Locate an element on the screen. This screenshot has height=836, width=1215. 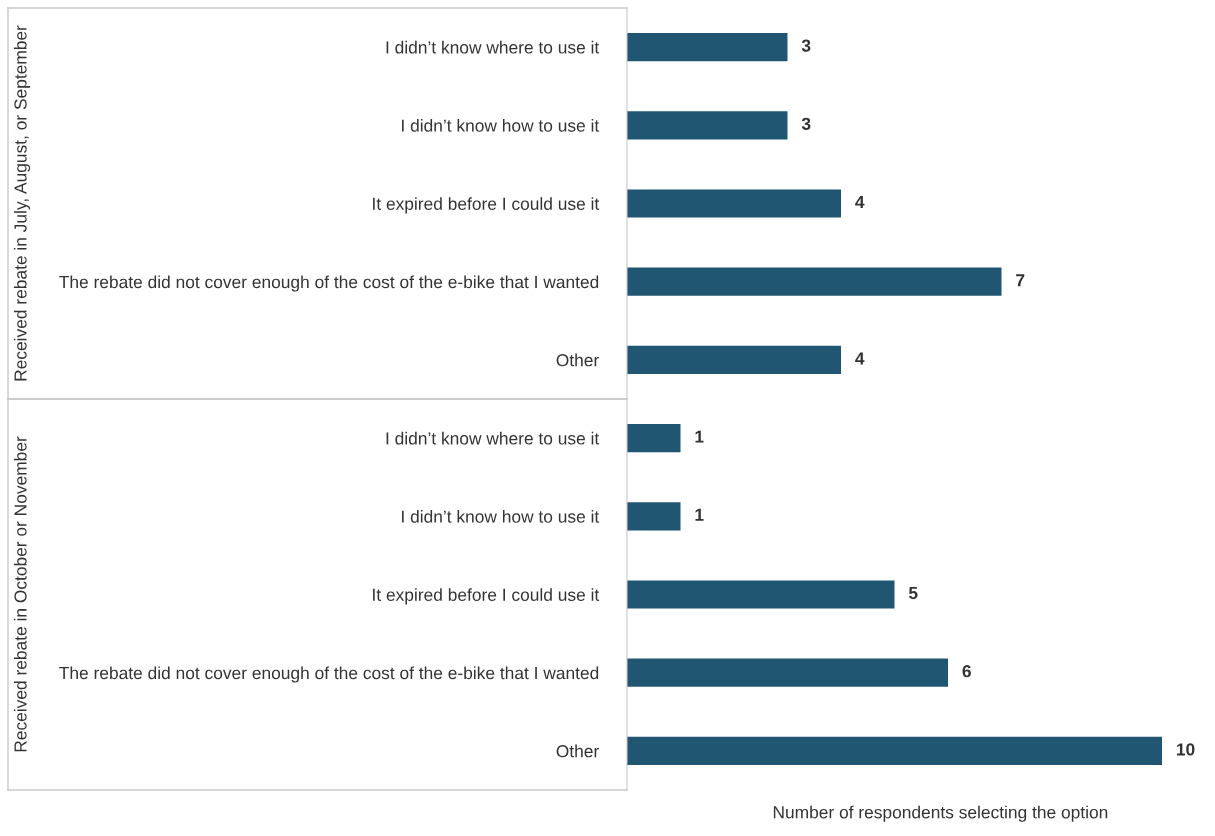
data-label: 10 is located at coordinates (1185, 749).